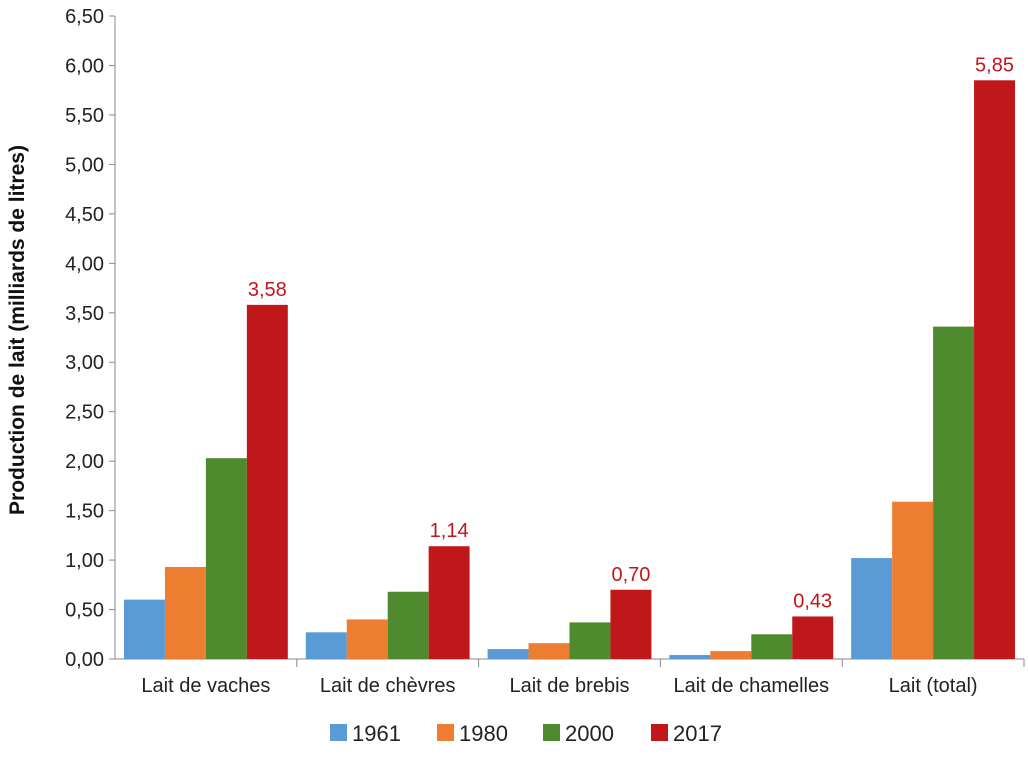  Describe the element at coordinates (84, 116) in the screenshot. I see `y-tick-label: 5,50` at that location.